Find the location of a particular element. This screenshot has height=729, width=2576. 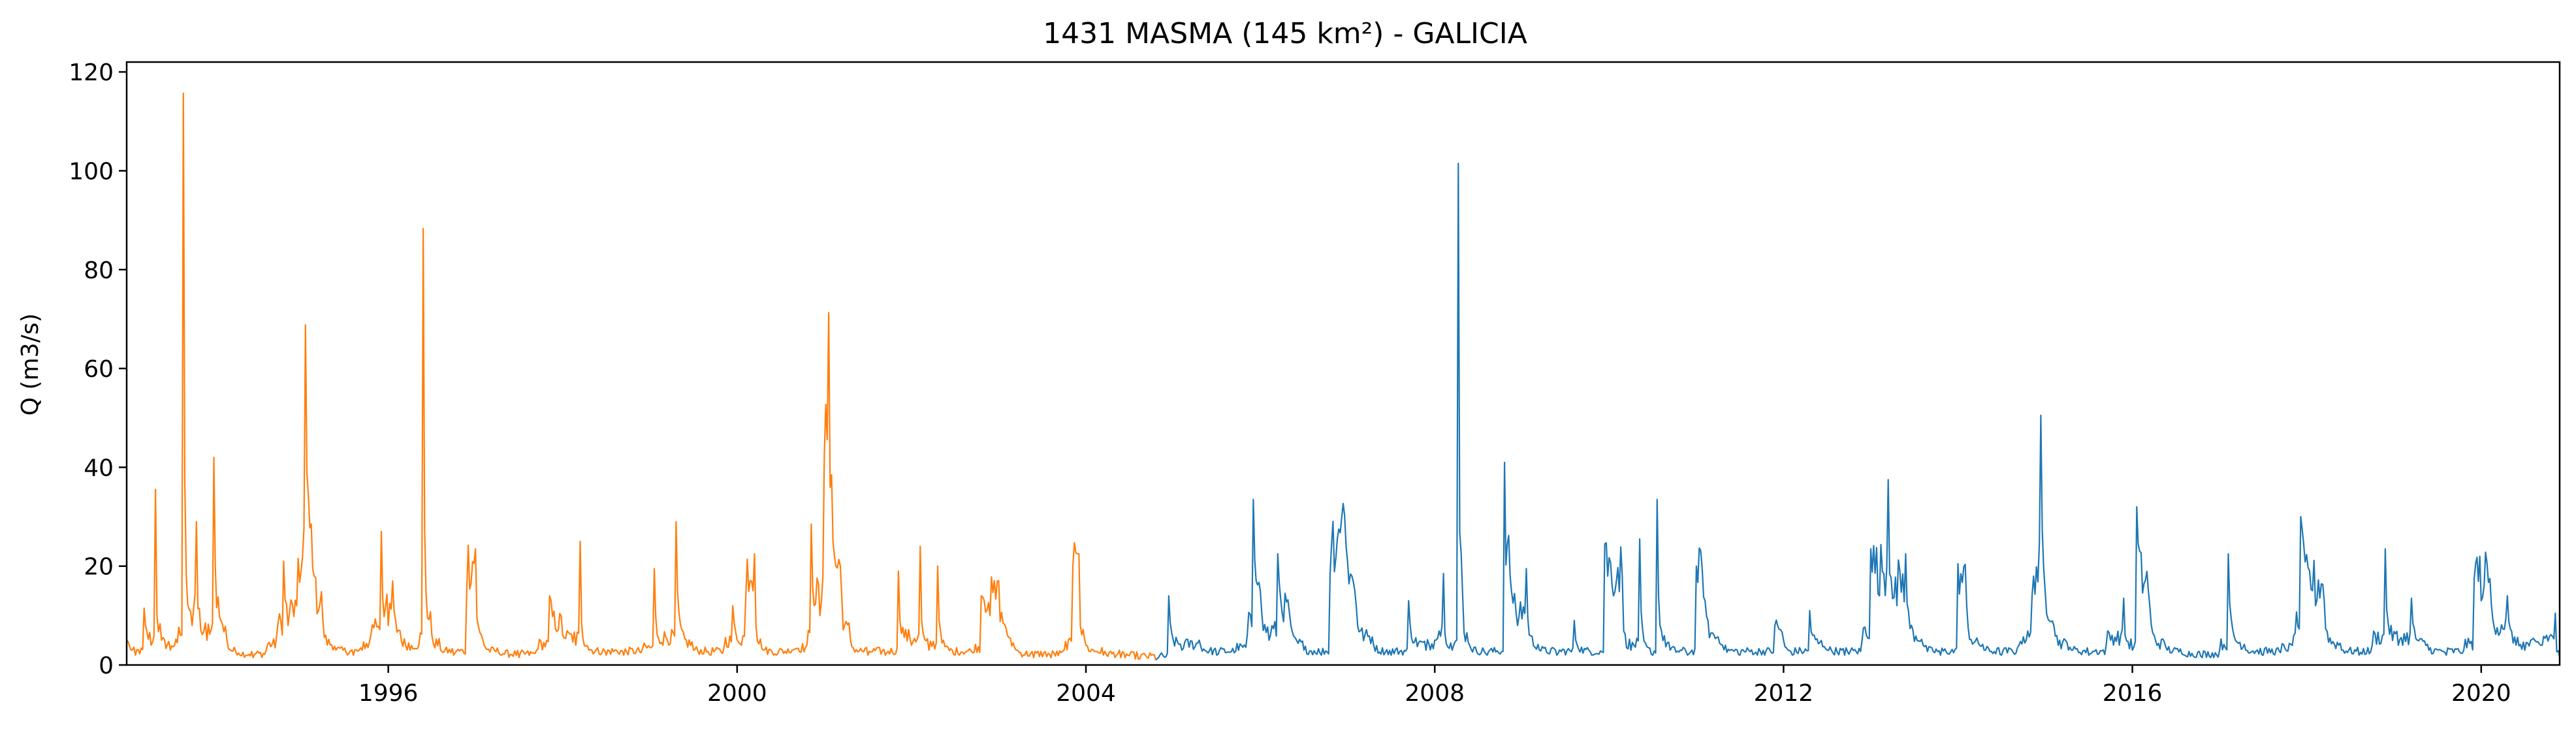

chart-title: 1431 MASMA (145 km²) - GALICIA is located at coordinates (1285, 33).